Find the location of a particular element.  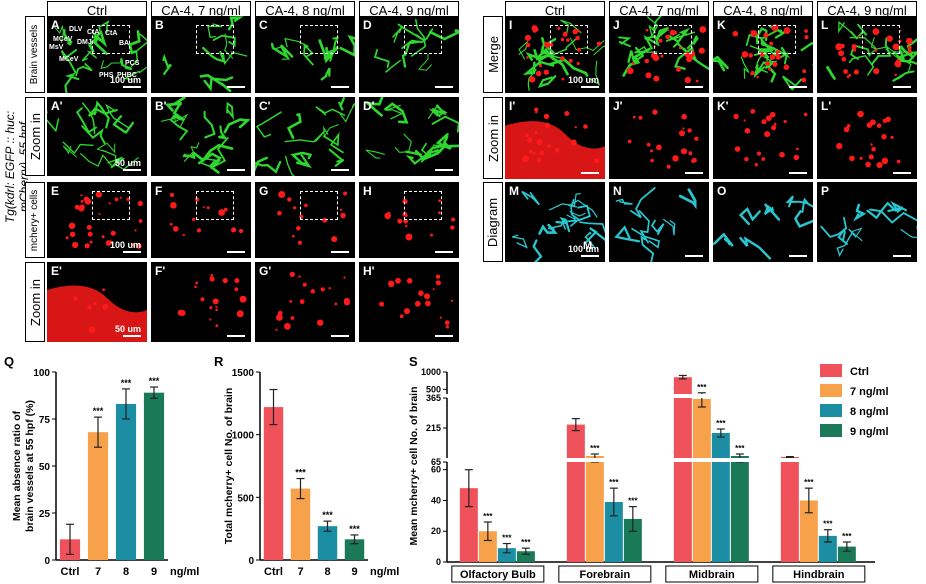

row-label: Merge is located at coordinates (493, 54).